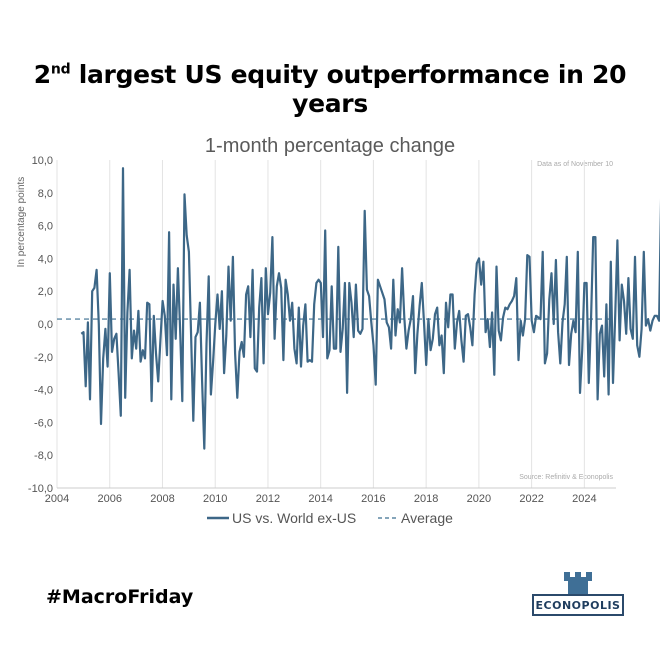  I want to click on y-tick-label: -2,0, so click(43, 358).